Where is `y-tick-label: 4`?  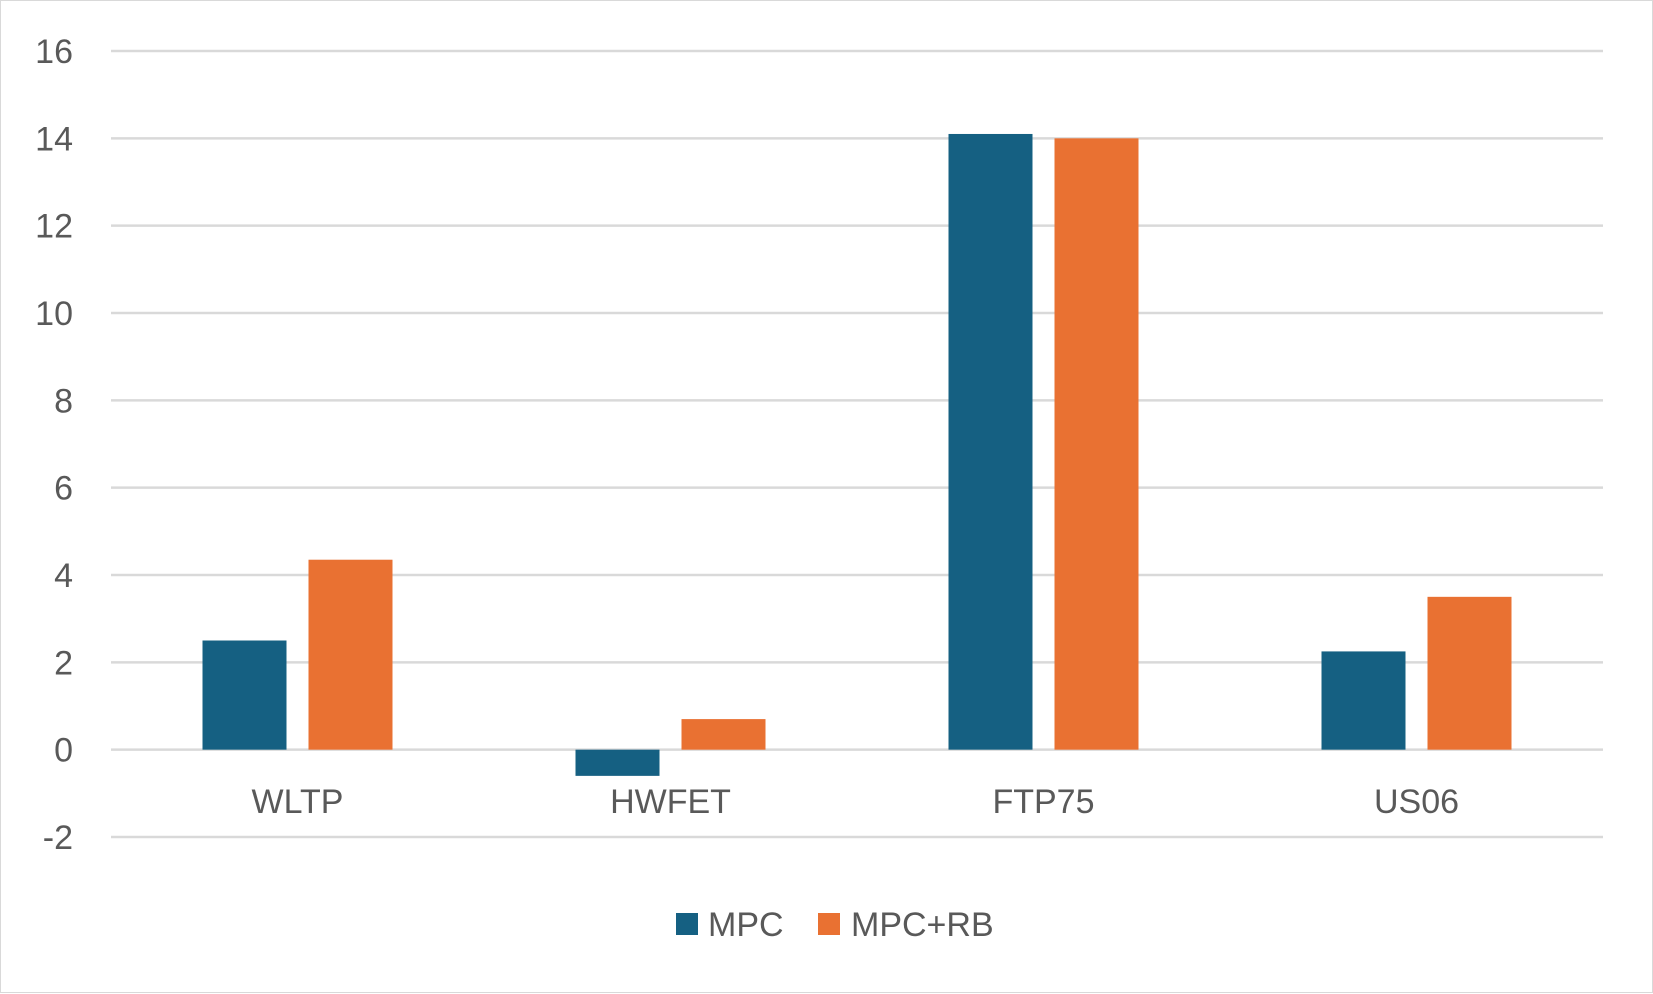 y-tick-label: 4 is located at coordinates (63, 576).